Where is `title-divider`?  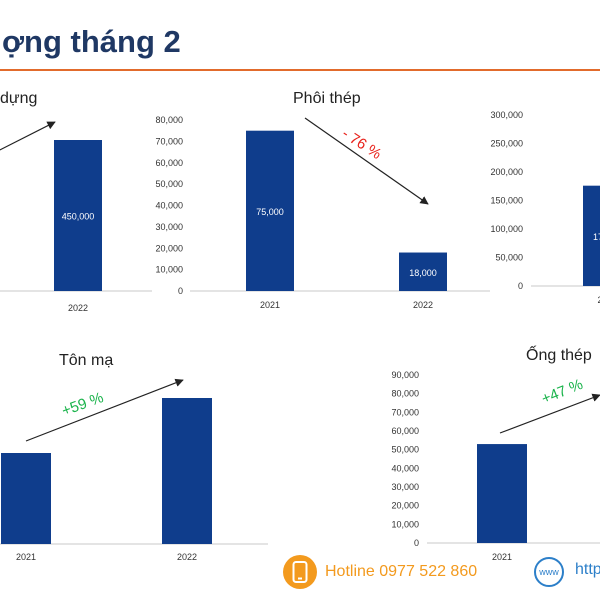 title-divider is located at coordinates (300, 70).